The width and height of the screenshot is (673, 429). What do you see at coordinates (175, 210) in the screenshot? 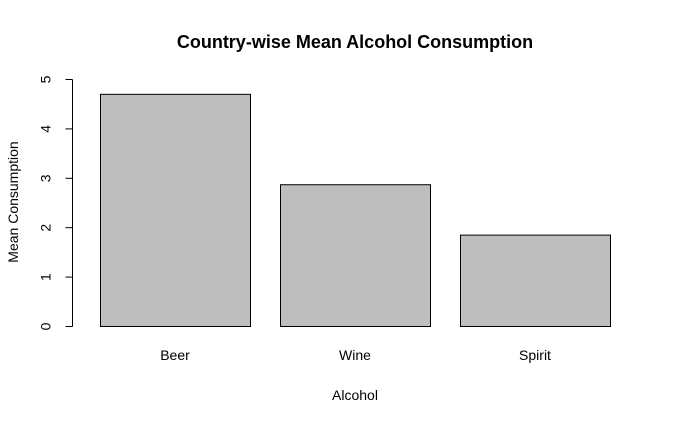
I see `bar-beer` at bounding box center [175, 210].